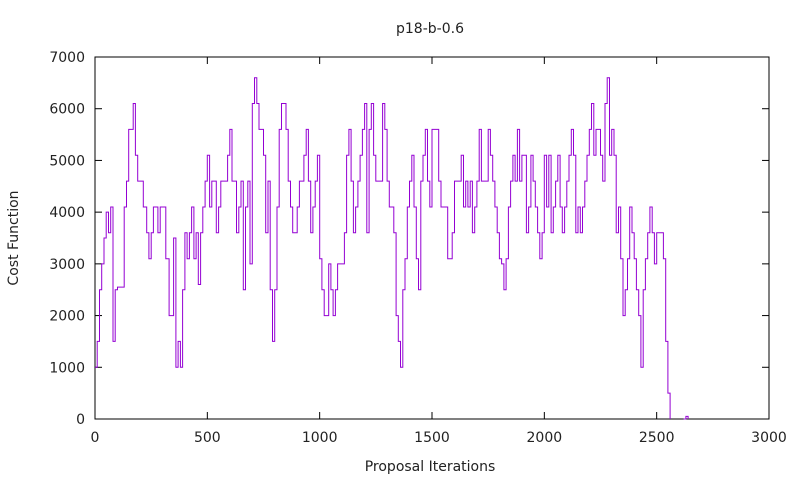  I want to click on y-tick-label: 3000, so click(67, 265).